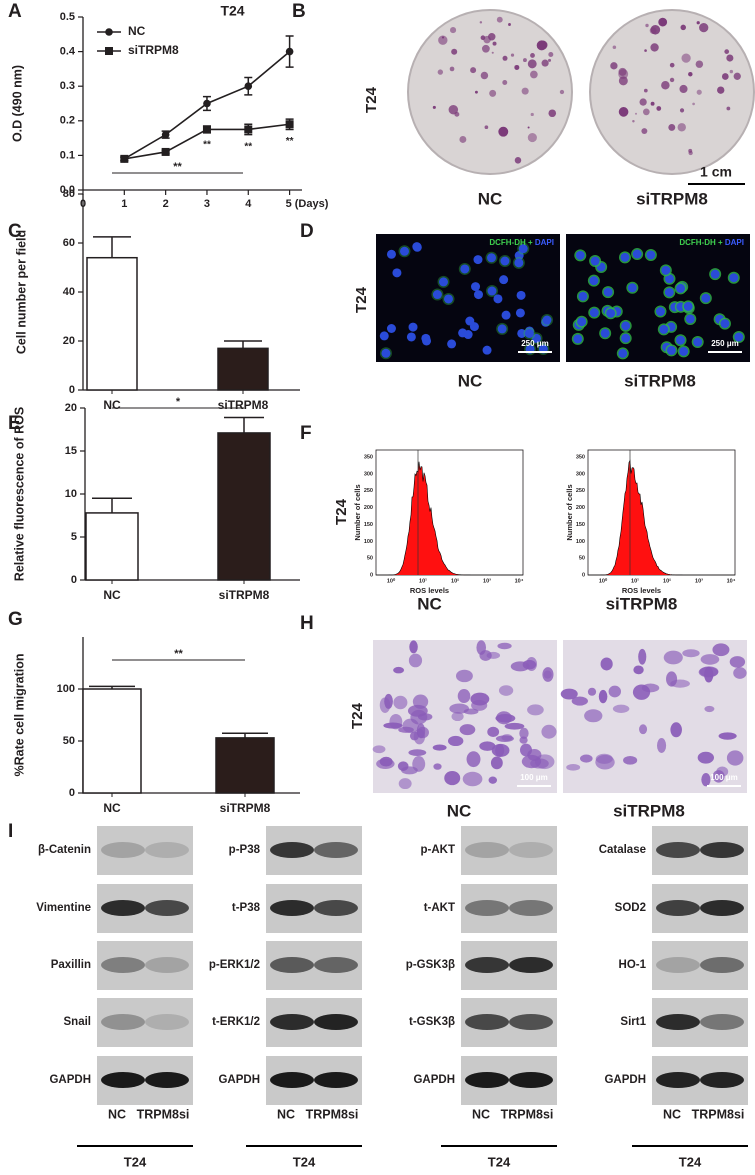 This screenshot has width=755, height=1175. Describe the element at coordinates (368, 508) in the screenshot. I see `y-tick-label: 200` at that location.